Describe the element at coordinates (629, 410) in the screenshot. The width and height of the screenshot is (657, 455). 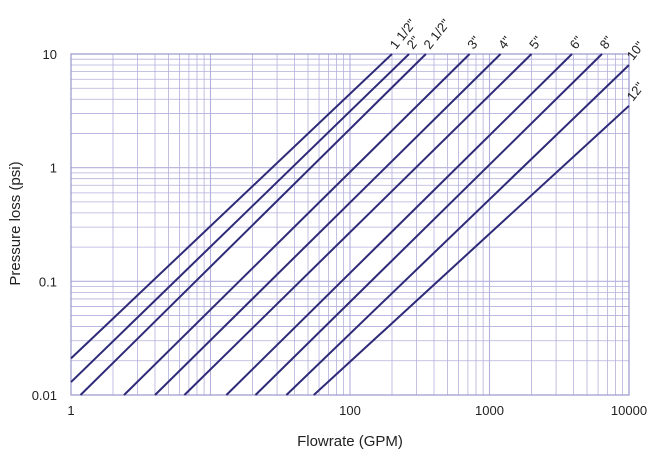
I see `x-tick-label: 10000` at that location.